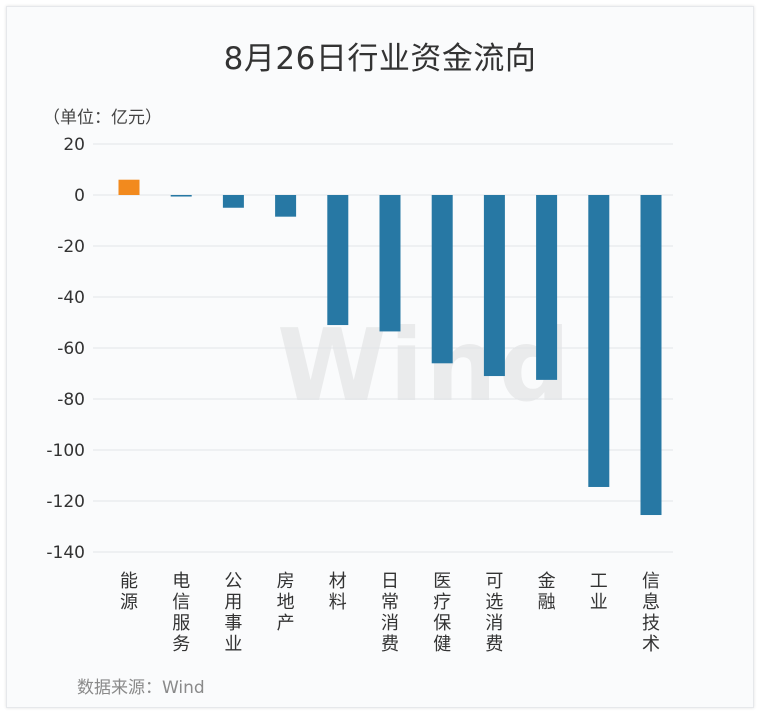  Describe the element at coordinates (599, 592) in the screenshot. I see `x-tick-label: 工业` at that location.